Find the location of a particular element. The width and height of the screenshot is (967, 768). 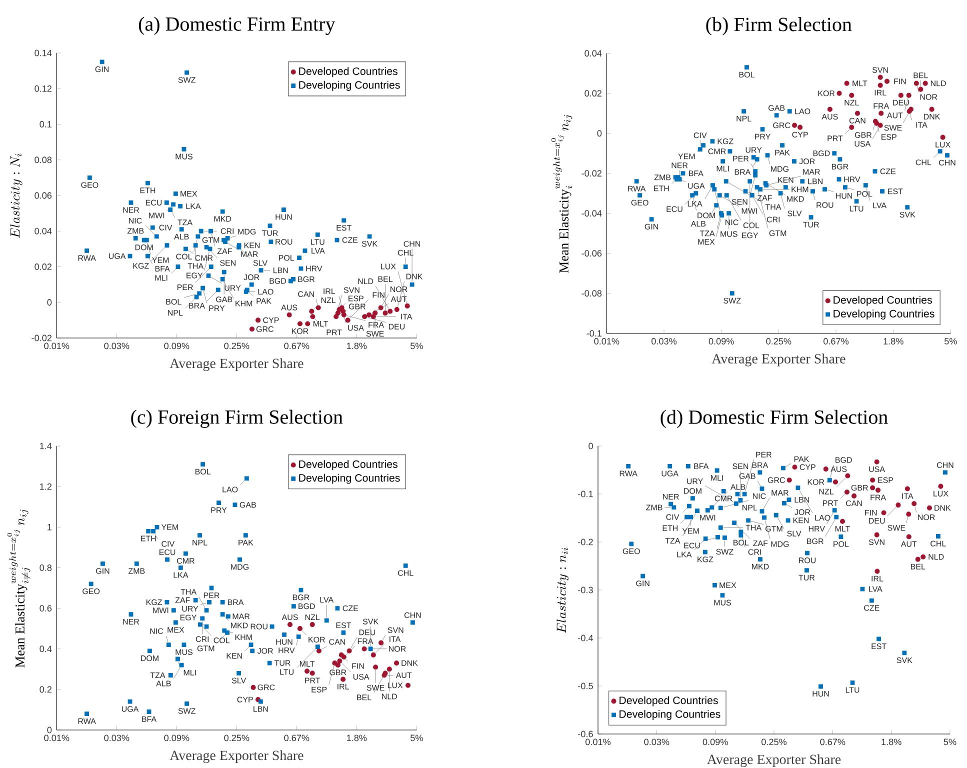

annotation: BGR is located at coordinates (840, 167).